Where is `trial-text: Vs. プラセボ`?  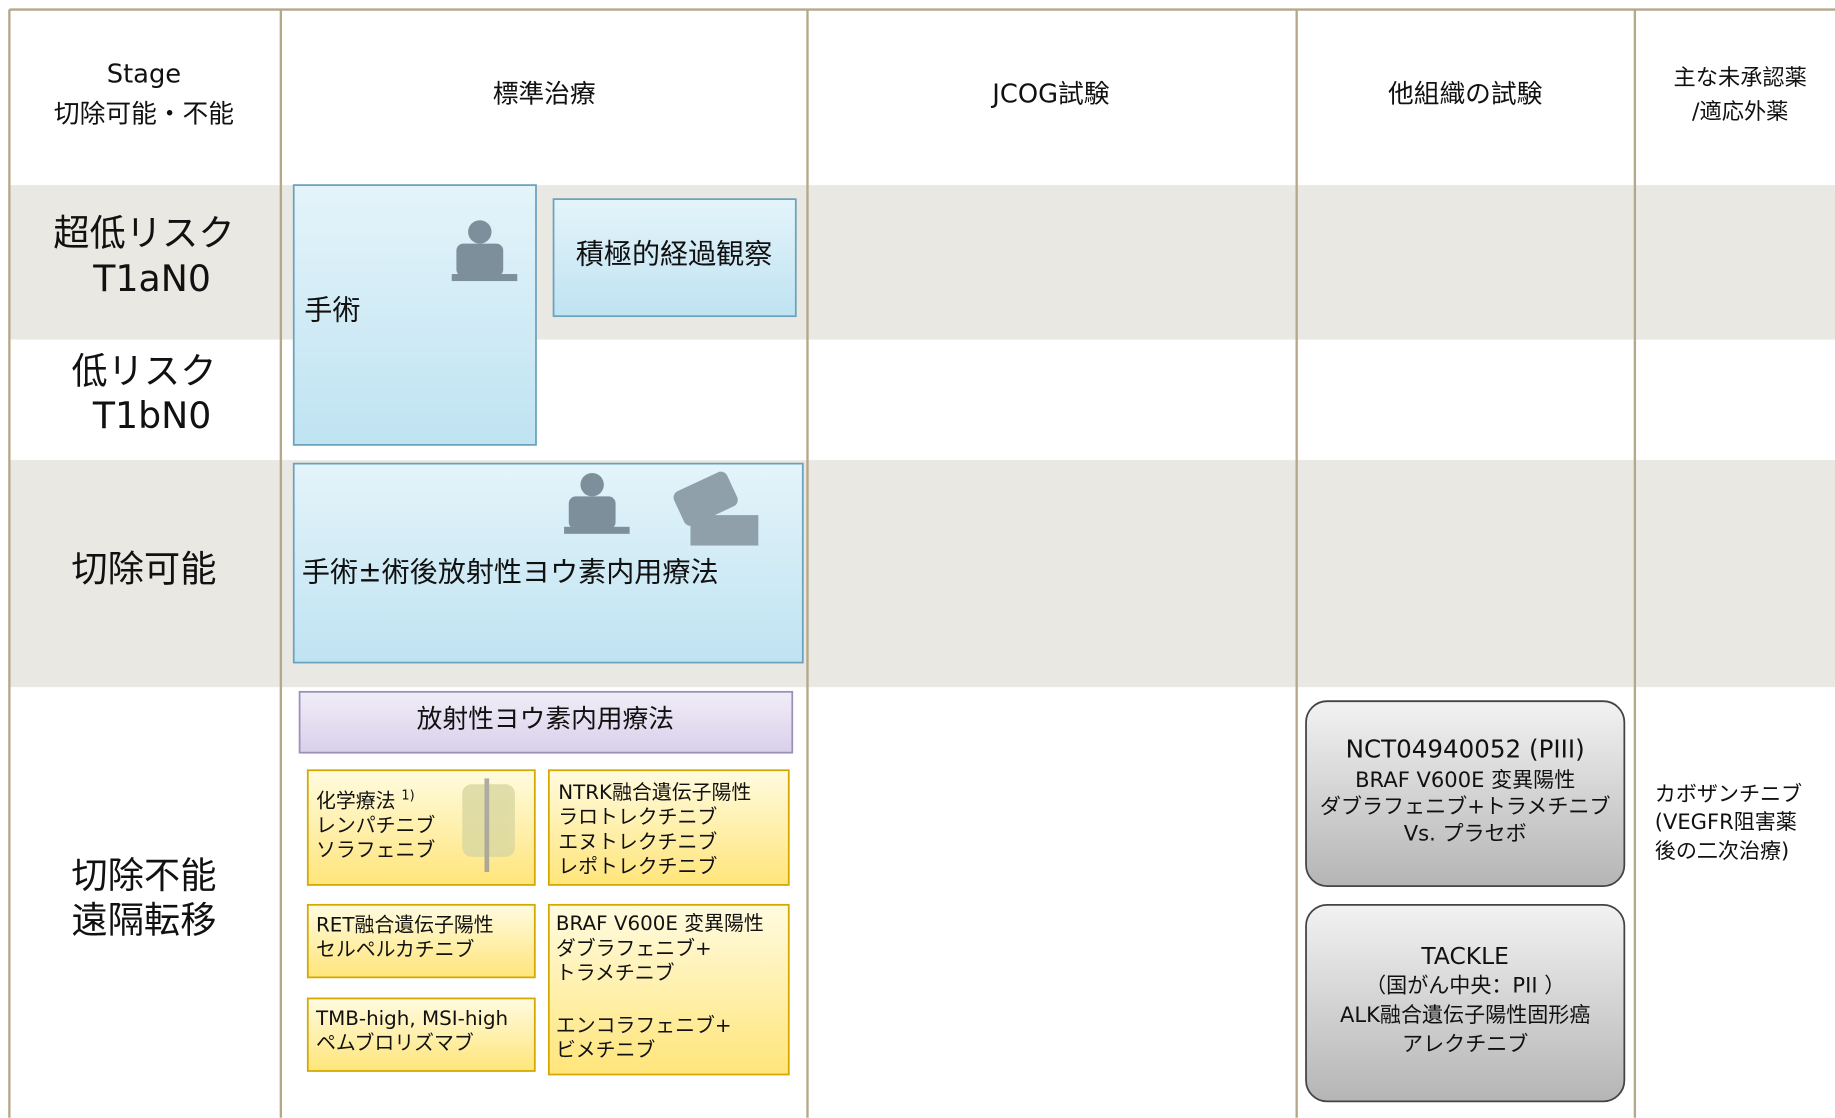
trial-text: Vs. プラセボ is located at coordinates (1465, 833).